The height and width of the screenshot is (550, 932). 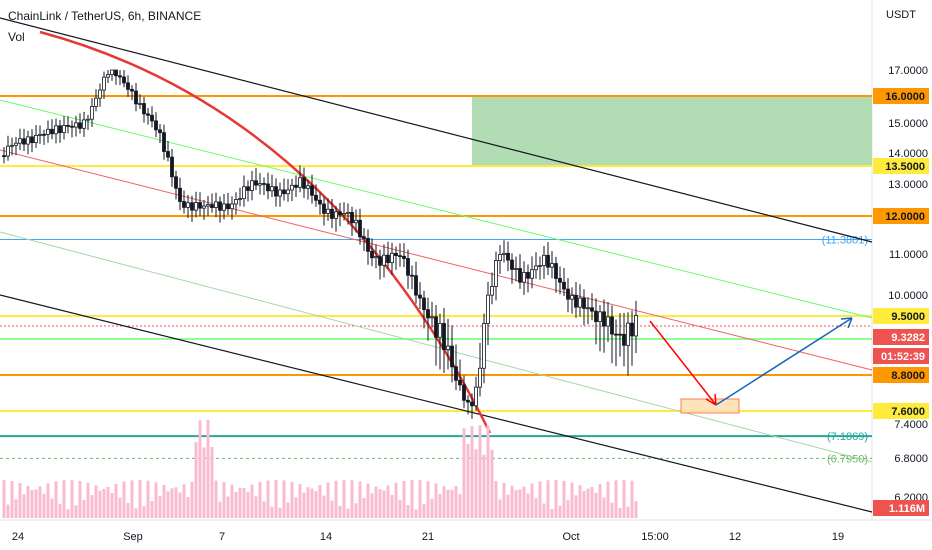 What do you see at coordinates (784, 361) in the screenshot?
I see `up-arrow-line` at bounding box center [784, 361].